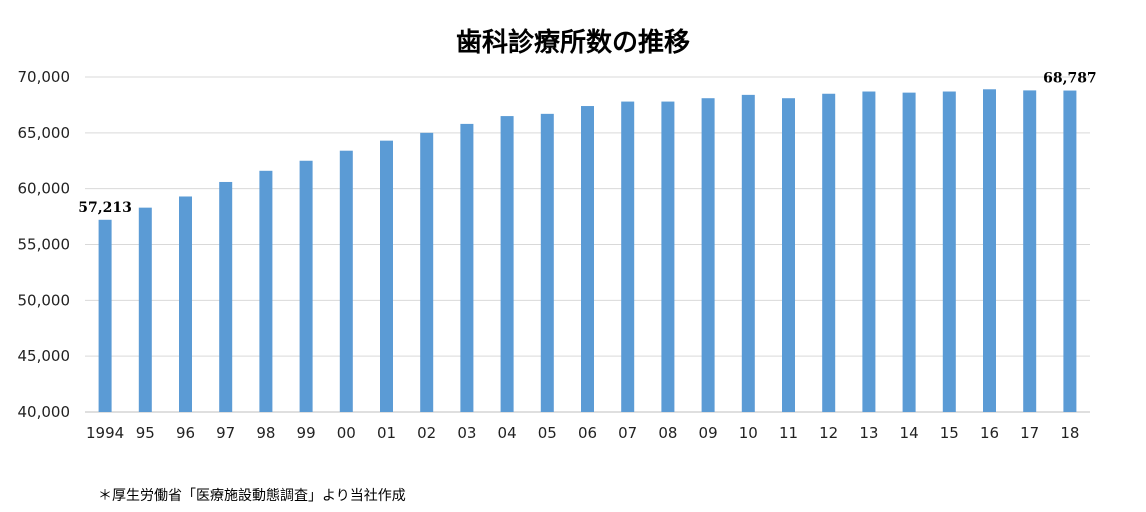  Describe the element at coordinates (587, 433) in the screenshot. I see `x-tick-label: 06` at that location.